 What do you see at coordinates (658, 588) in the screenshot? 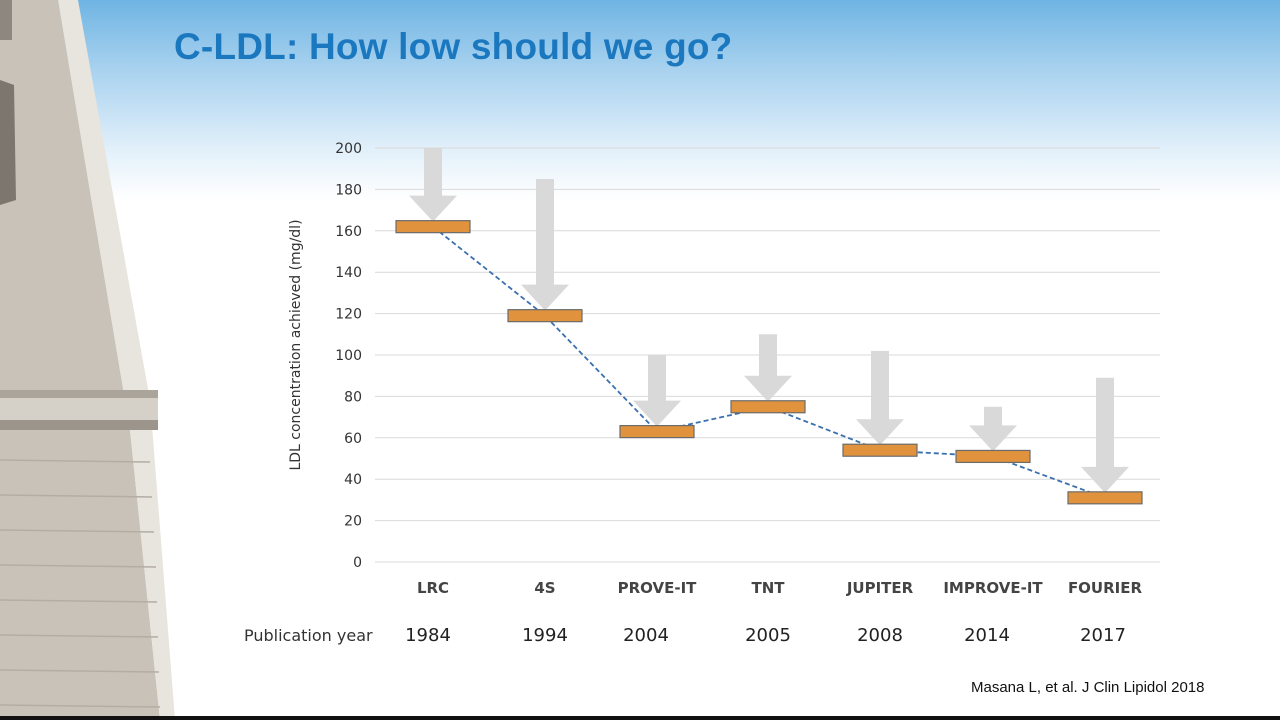
I see `category-label: PROVE-IT` at bounding box center [658, 588].